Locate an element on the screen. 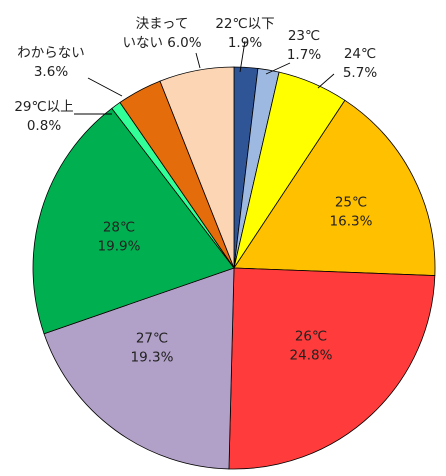 The image size is (446, 476). slice-category-label: 28℃ is located at coordinates (119, 228).